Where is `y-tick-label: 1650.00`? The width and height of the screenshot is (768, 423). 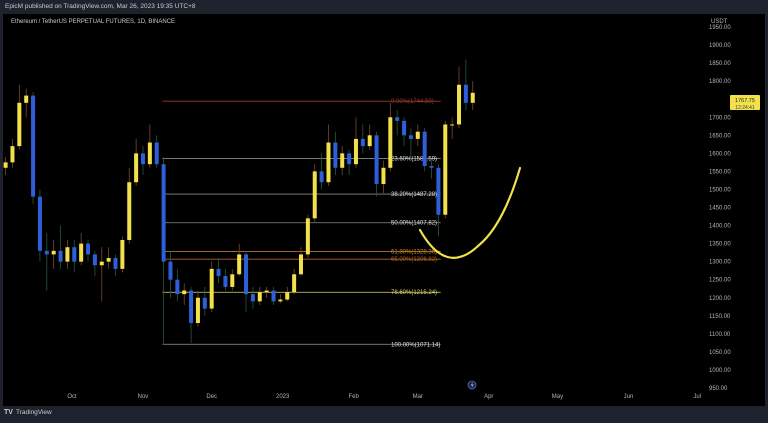 y-tick-label: 1650.00 is located at coordinates (720, 136).